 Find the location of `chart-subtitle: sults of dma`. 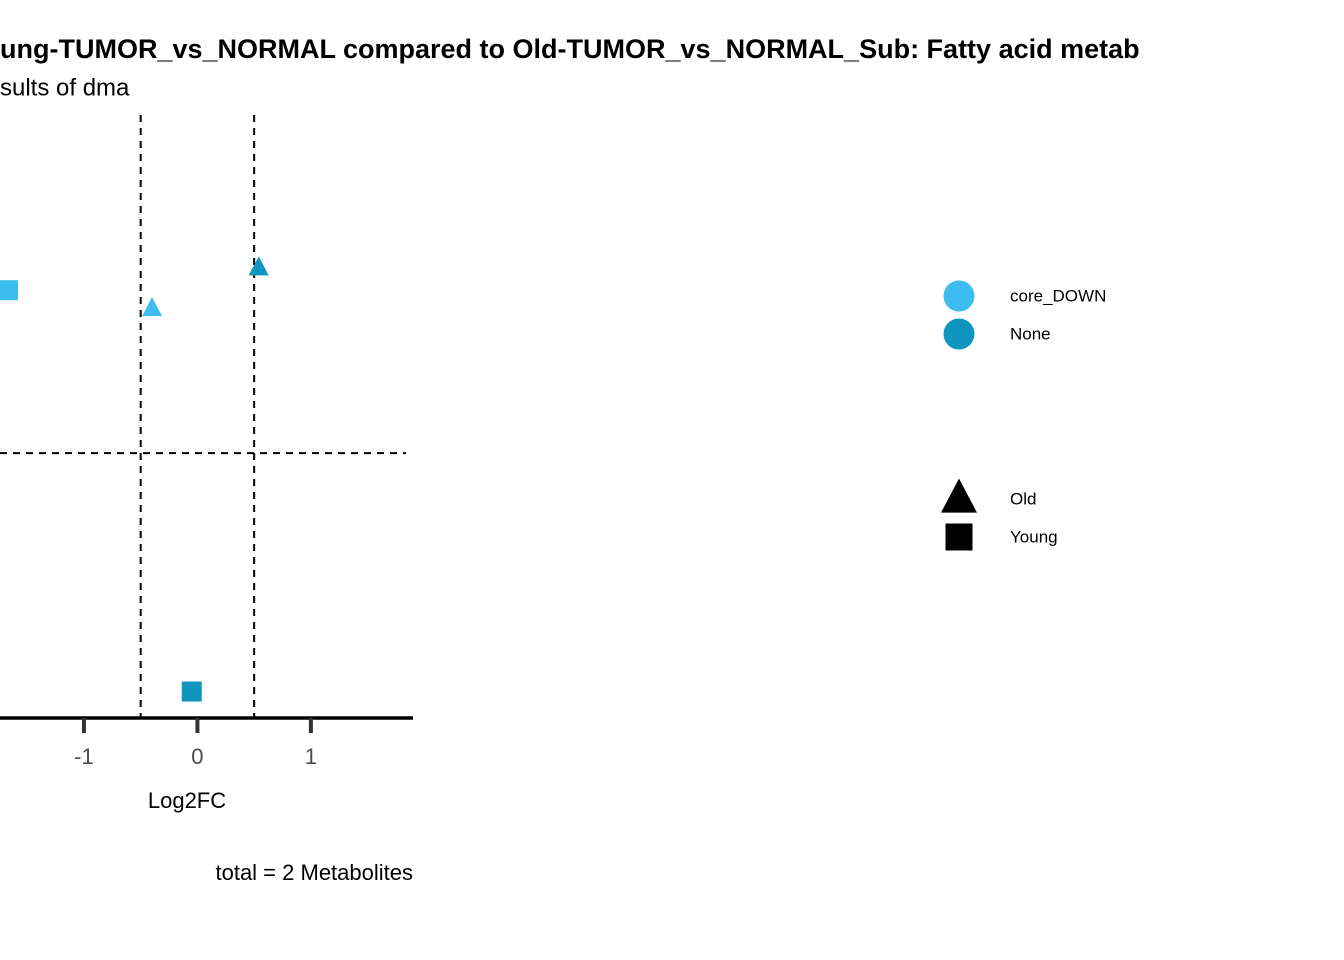

chart-subtitle: sults of dma is located at coordinates (65, 87).